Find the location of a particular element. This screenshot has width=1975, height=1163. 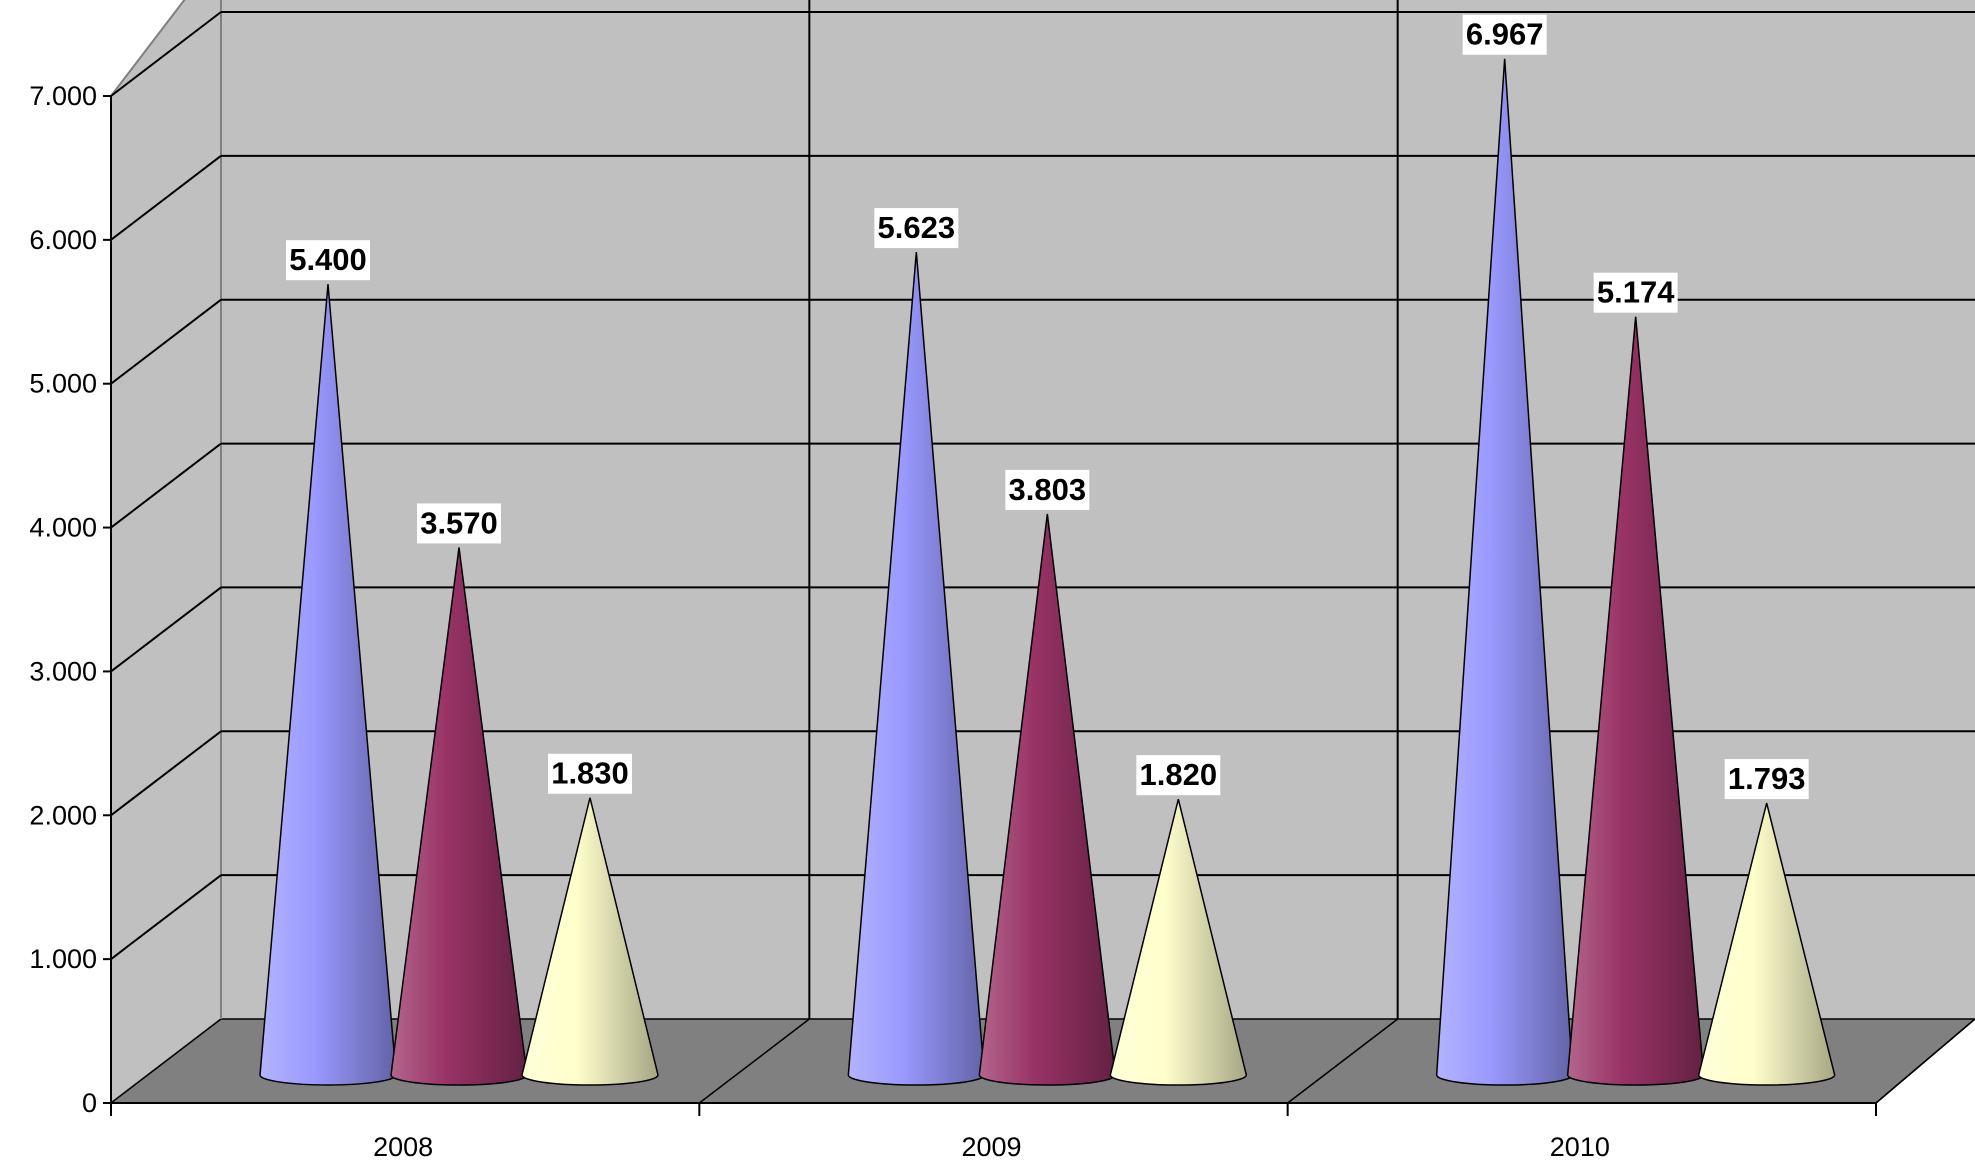

data-label: 1.820 is located at coordinates (1178, 775).